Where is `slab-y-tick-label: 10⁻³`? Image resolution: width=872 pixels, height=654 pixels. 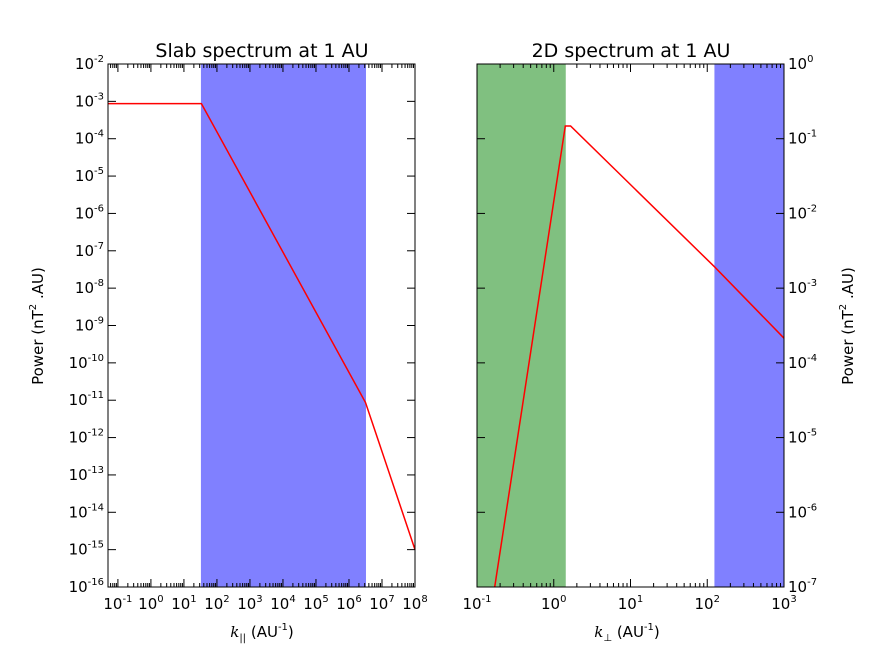 slab-y-tick-label: 10⁻³ is located at coordinates (89, 100).